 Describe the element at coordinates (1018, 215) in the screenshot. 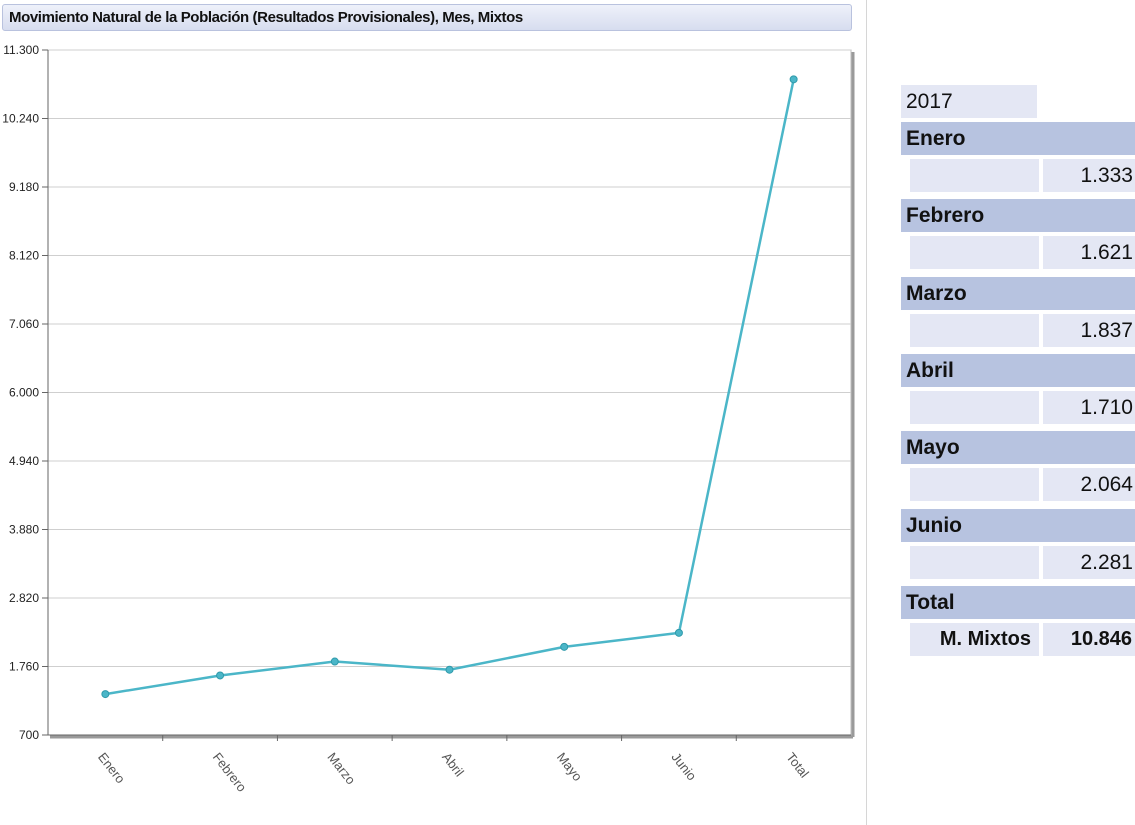

I see `row-label-febrero: Febrero` at that location.